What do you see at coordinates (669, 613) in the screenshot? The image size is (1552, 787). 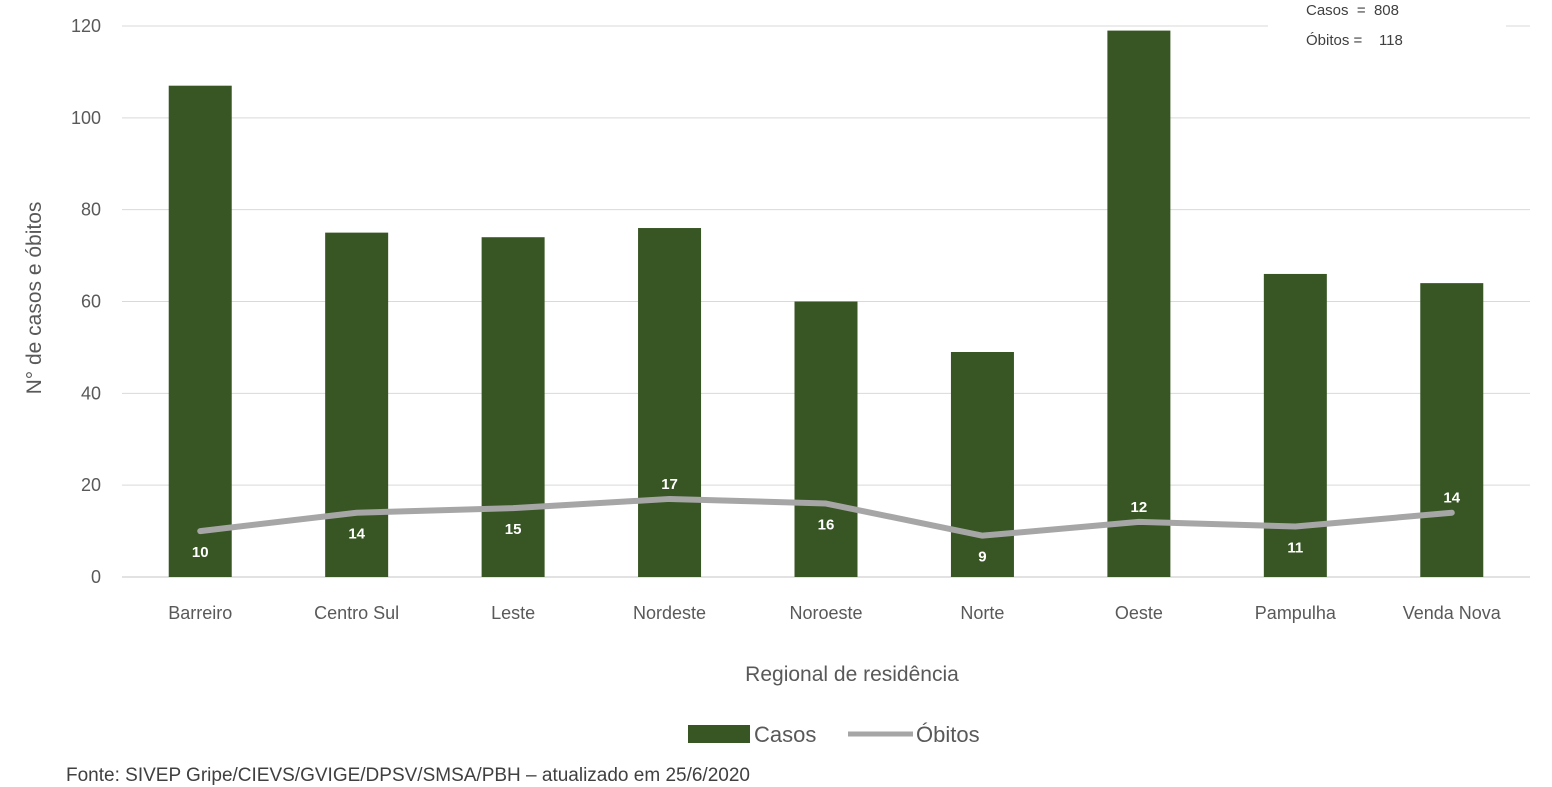 I see `x-tick-label: Nordeste` at bounding box center [669, 613].